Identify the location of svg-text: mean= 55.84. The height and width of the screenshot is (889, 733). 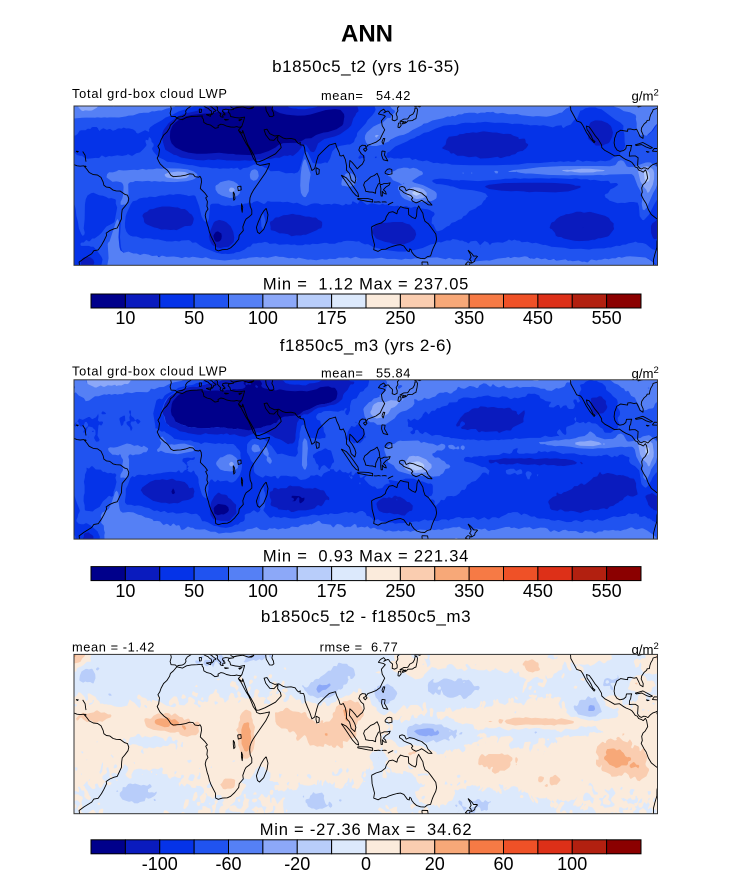
(366, 373).